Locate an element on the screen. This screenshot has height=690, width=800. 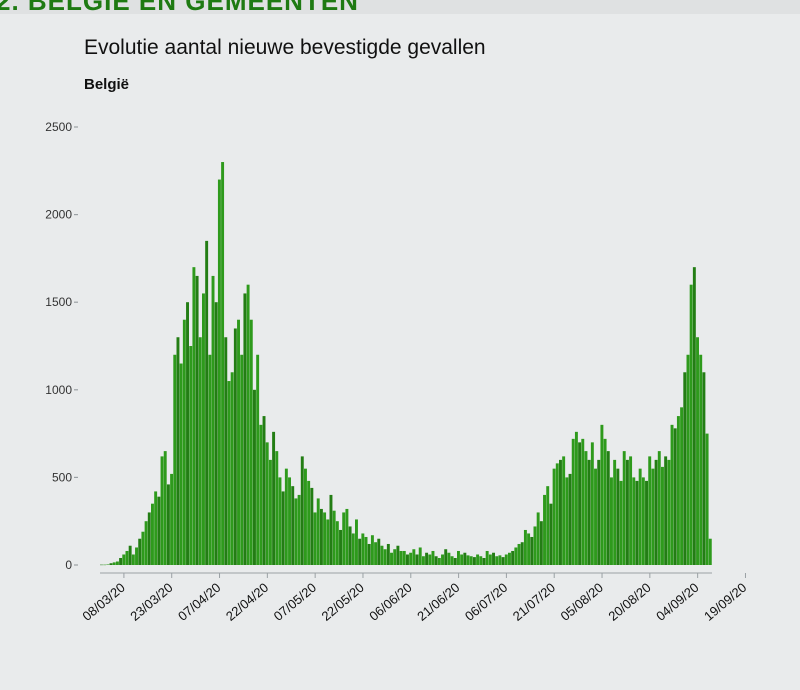
y-tick-label: 1500 is located at coordinates (58, 302).